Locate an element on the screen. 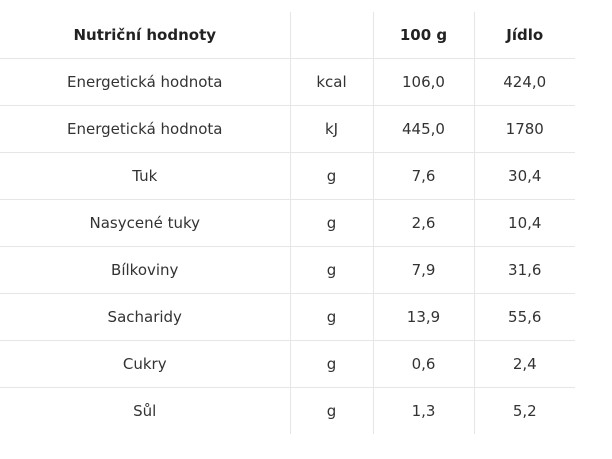 This screenshot has height=459, width=612. table-cell: 2,4 is located at coordinates (524, 364).